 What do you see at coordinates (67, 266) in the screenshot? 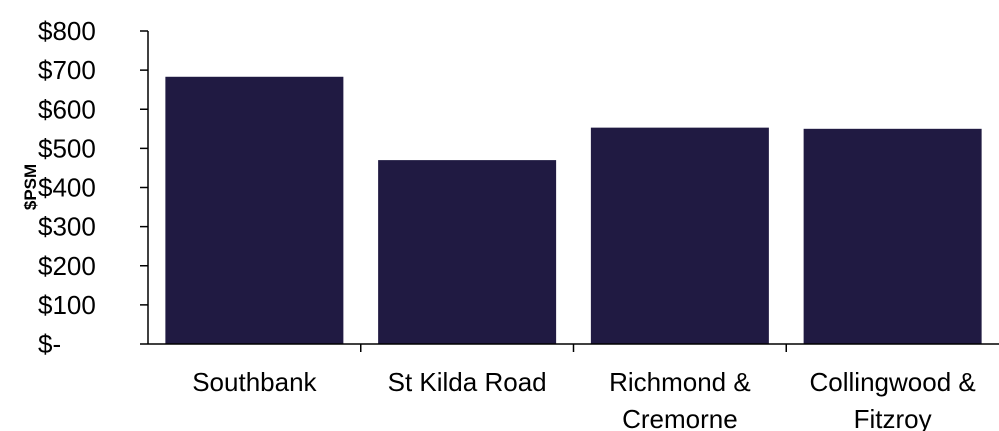
I see `y-tick-label: $200` at bounding box center [67, 266].